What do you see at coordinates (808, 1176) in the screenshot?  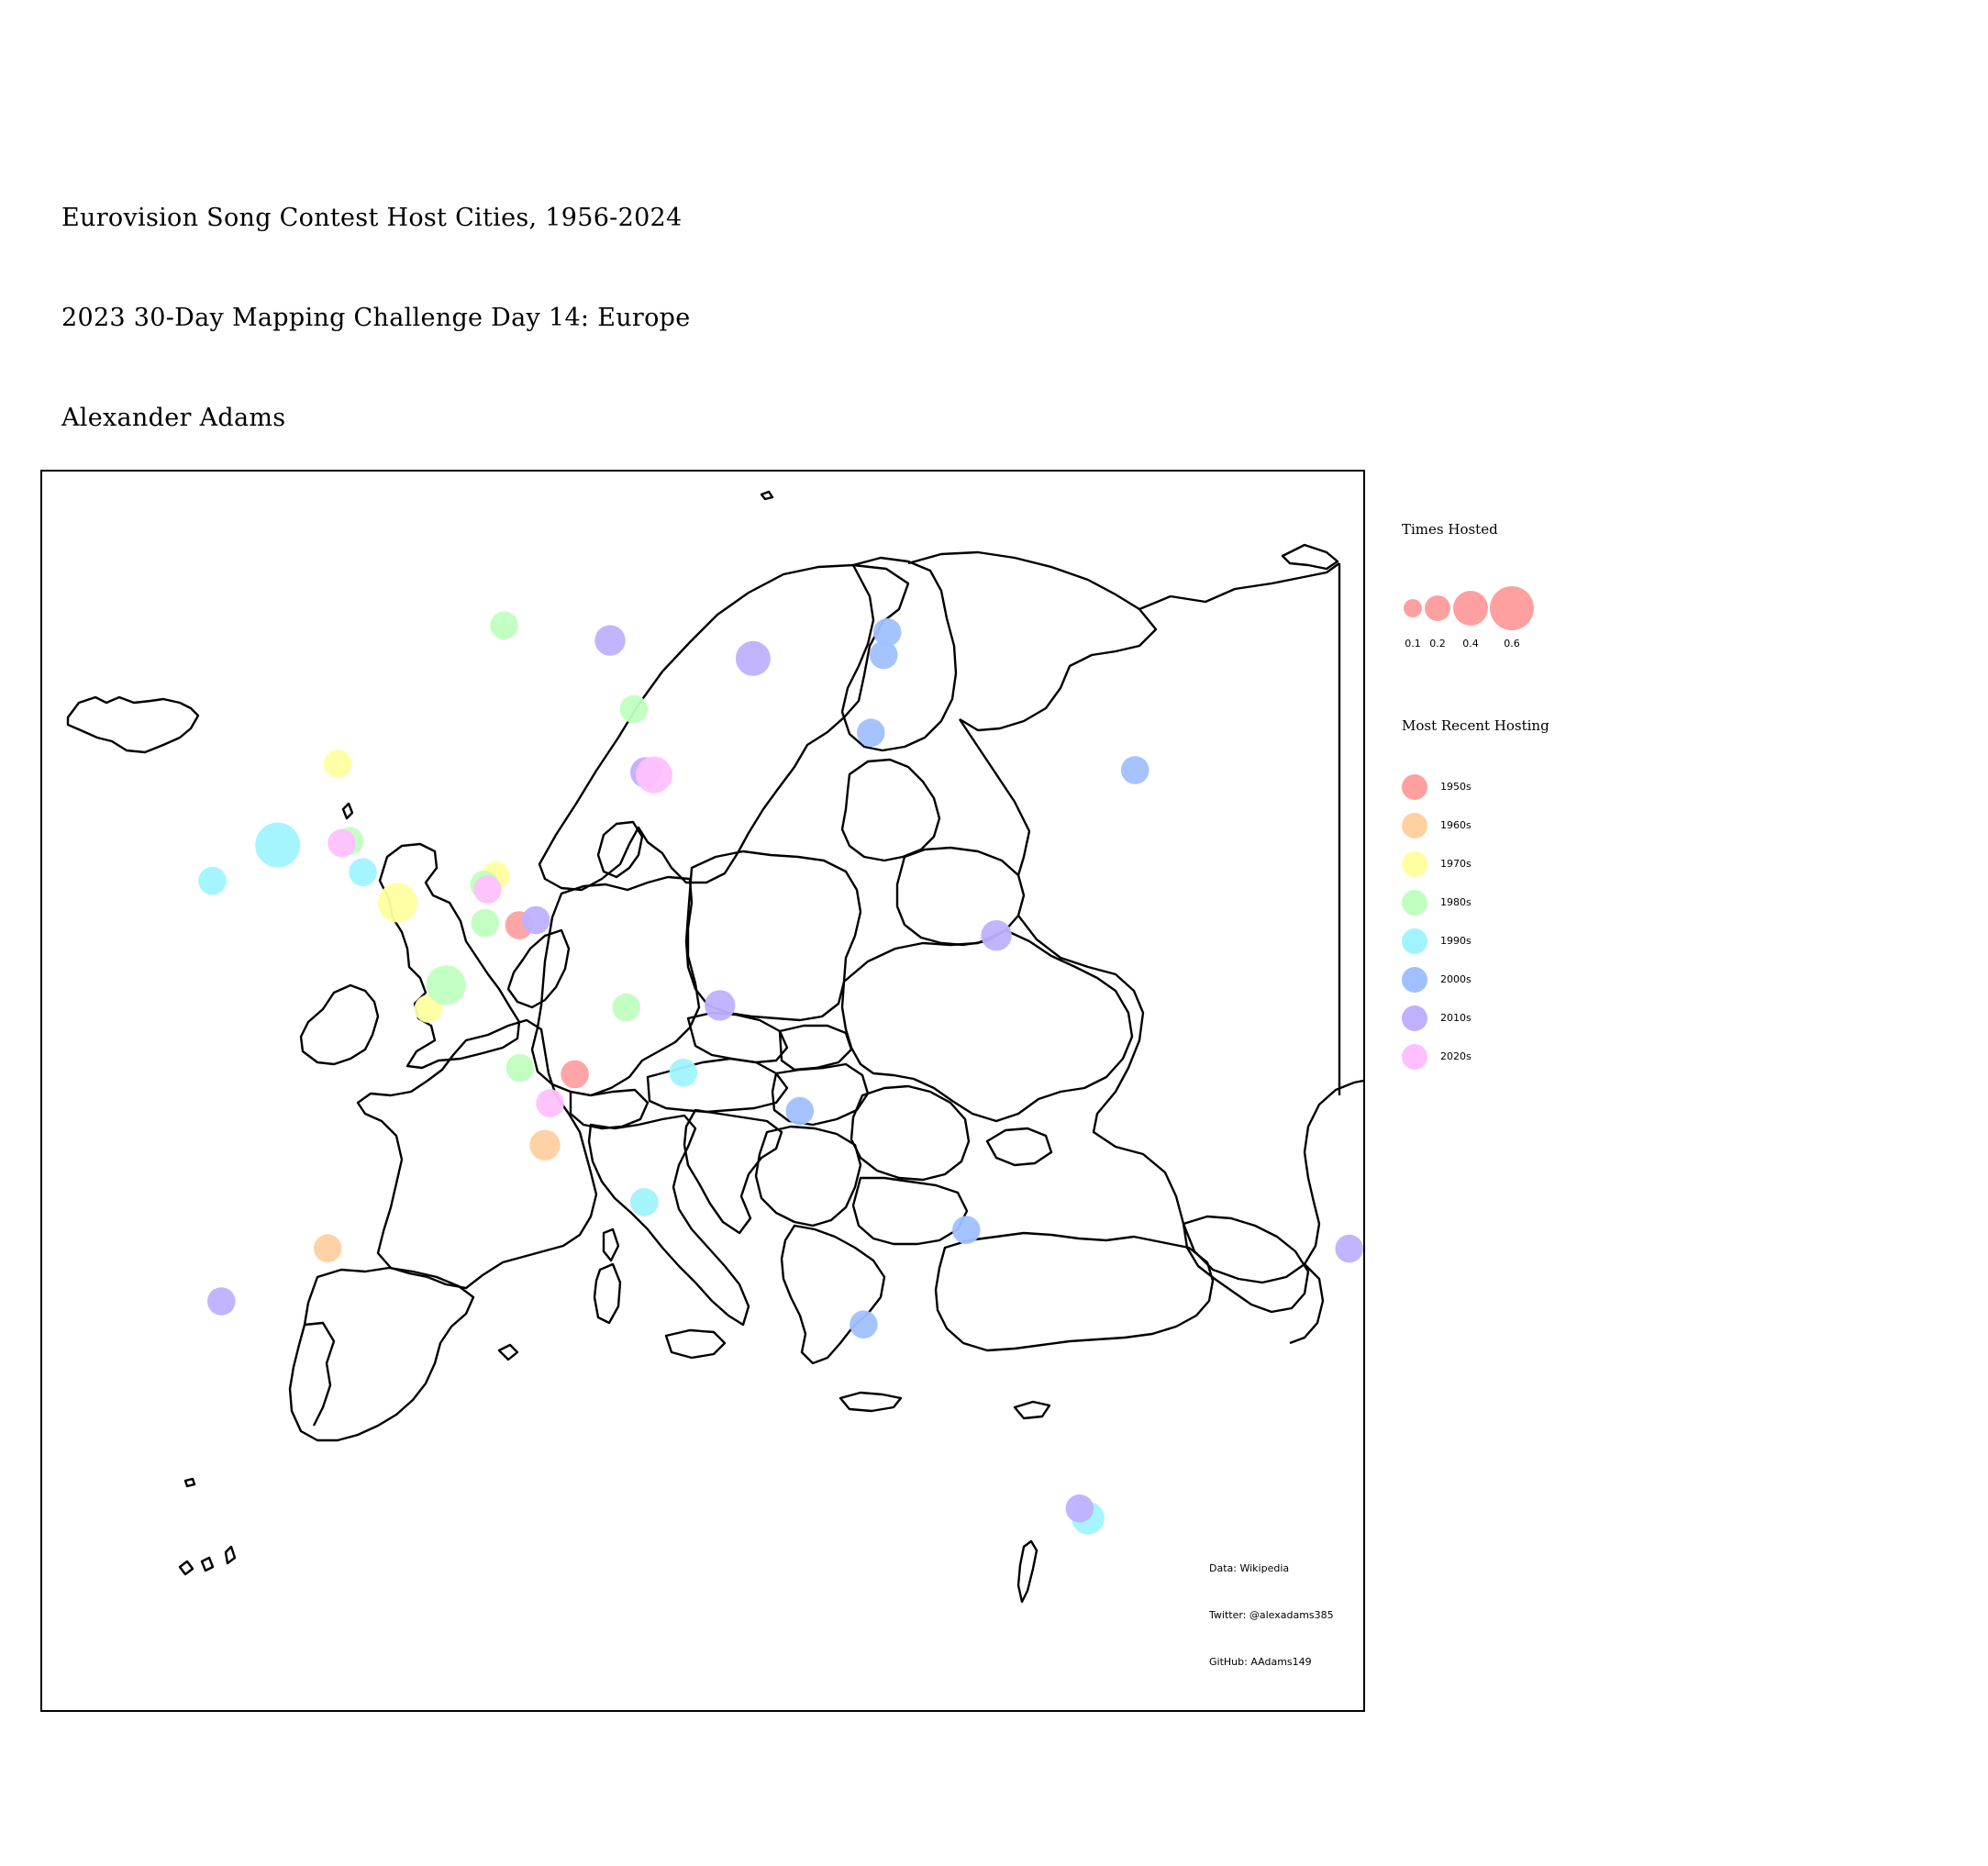 I see `bosnia-serbia-outline` at bounding box center [808, 1176].